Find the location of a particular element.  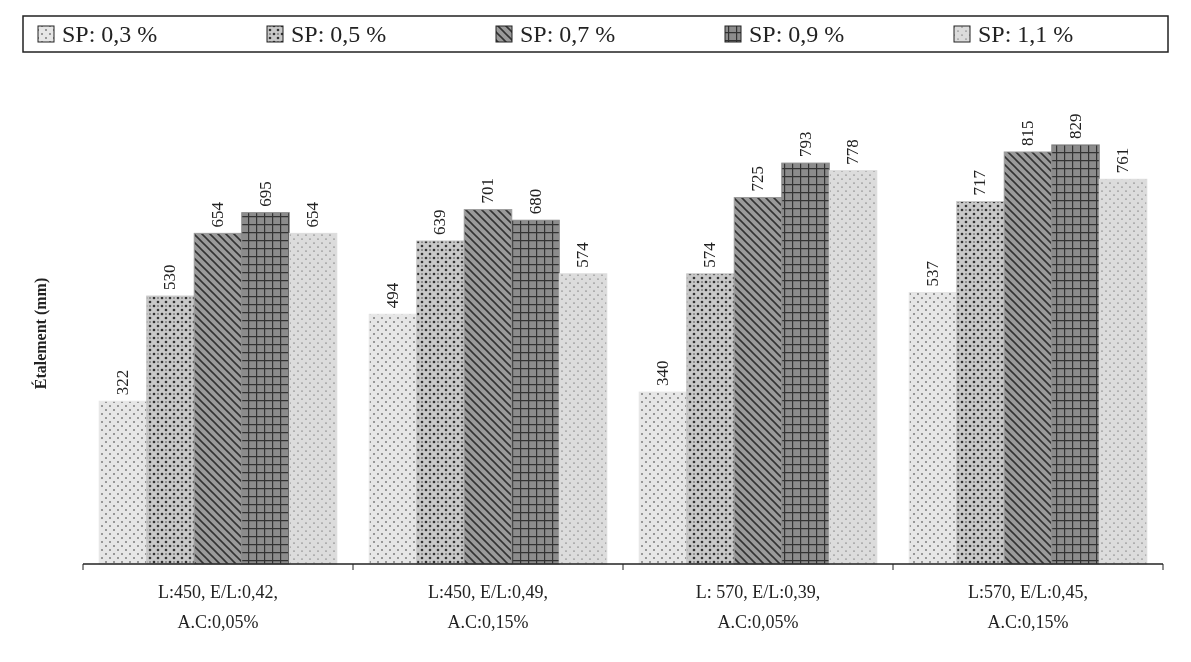

data-label: 793 is located at coordinates (805, 144).